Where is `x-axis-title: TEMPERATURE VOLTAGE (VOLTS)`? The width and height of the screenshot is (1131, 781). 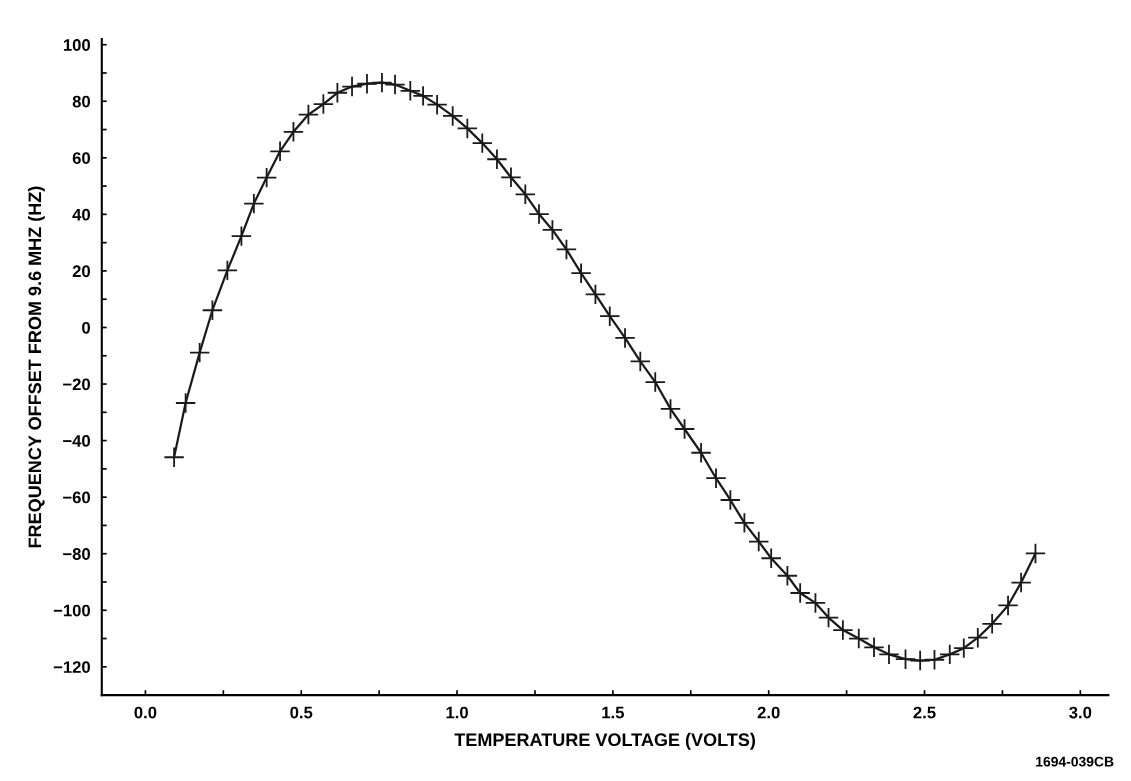 x-axis-title: TEMPERATURE VOLTAGE (VOLTS) is located at coordinates (604, 741).